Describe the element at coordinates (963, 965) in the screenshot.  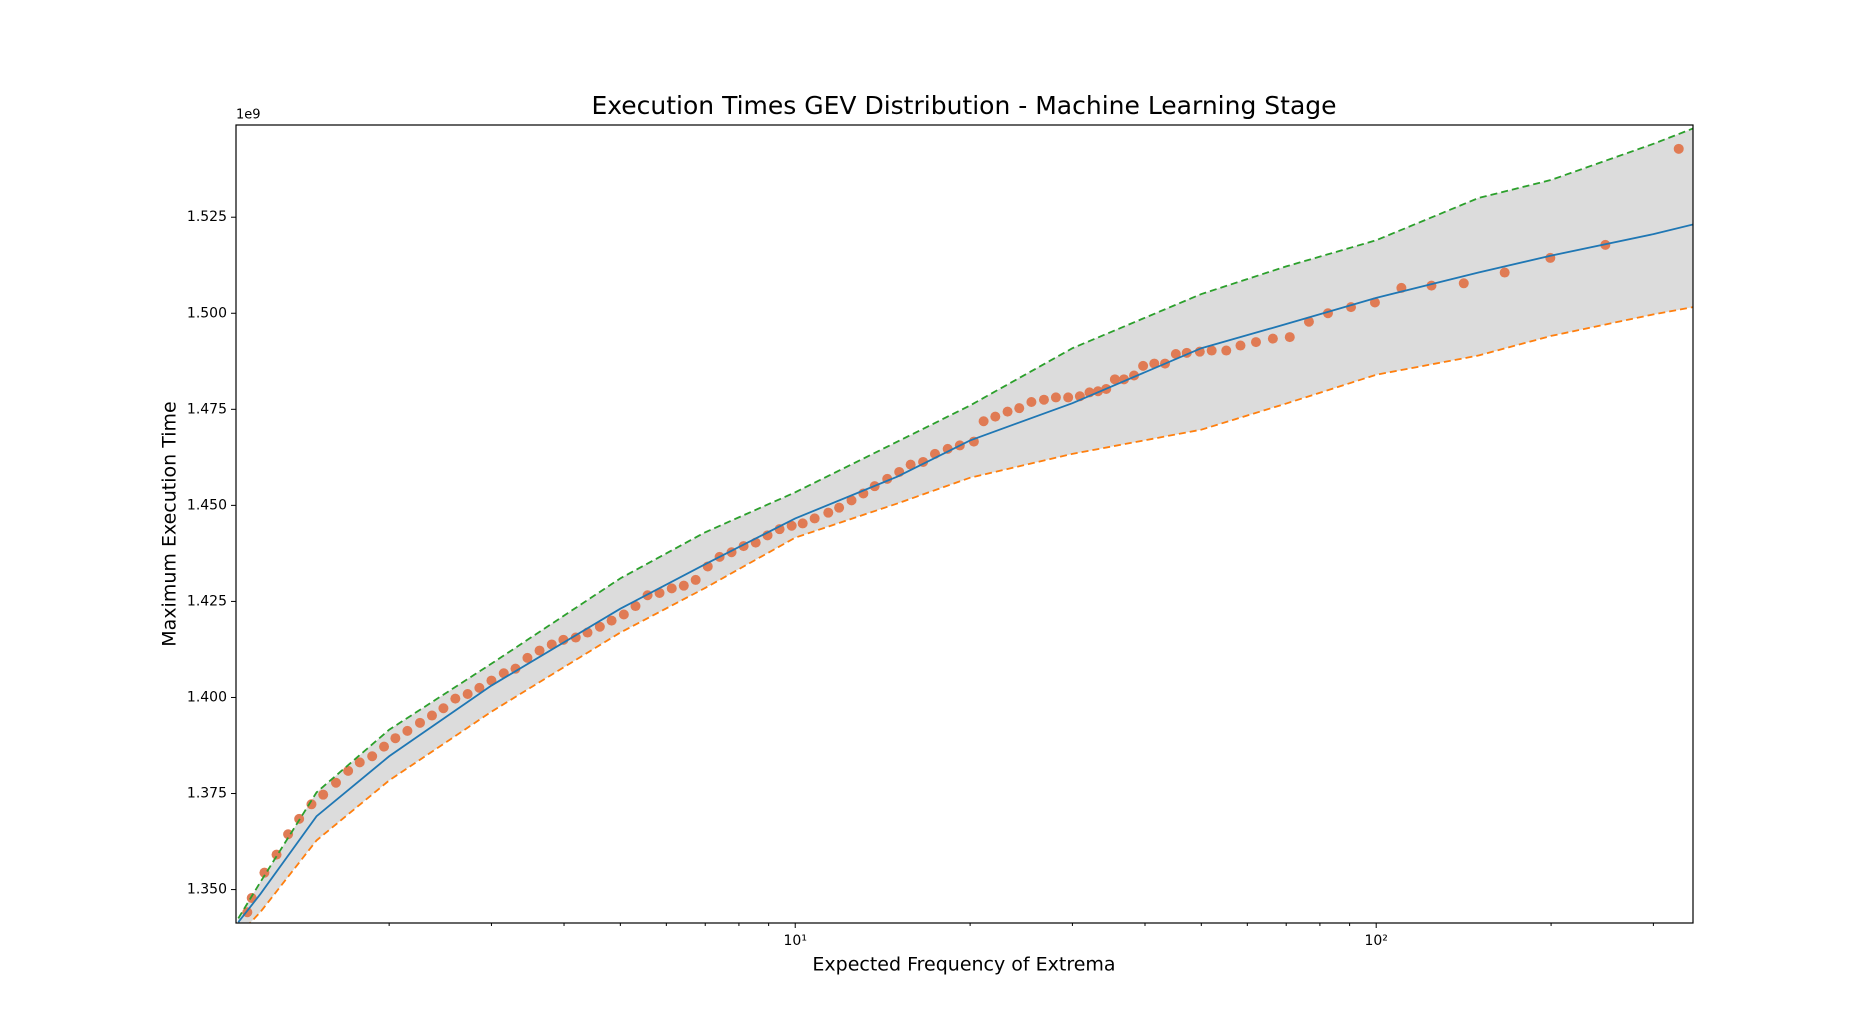
I see `x-axis-label: Expected Frequency of Extrema` at that location.